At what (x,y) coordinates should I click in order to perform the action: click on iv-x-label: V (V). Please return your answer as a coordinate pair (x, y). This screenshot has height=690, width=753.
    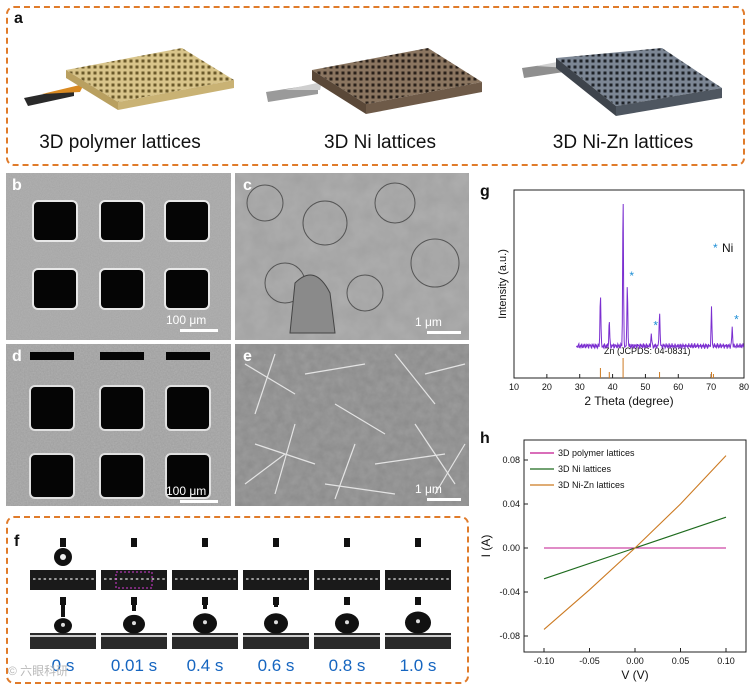
    Looking at the image, I should click on (634, 675).